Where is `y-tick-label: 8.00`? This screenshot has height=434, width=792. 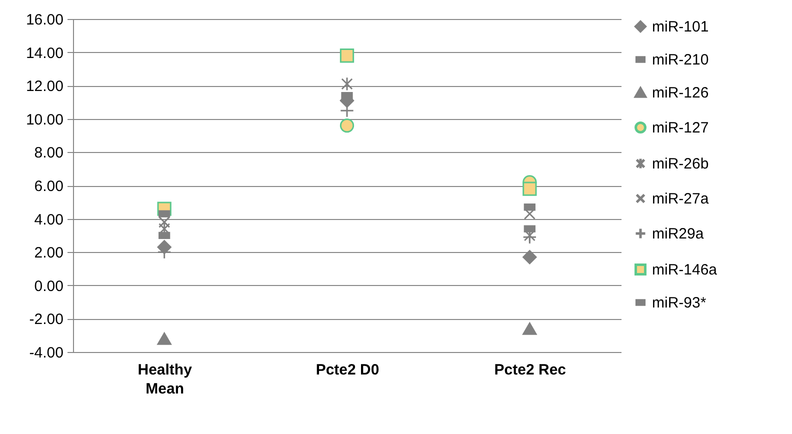 y-tick-label: 8.00 is located at coordinates (49, 153).